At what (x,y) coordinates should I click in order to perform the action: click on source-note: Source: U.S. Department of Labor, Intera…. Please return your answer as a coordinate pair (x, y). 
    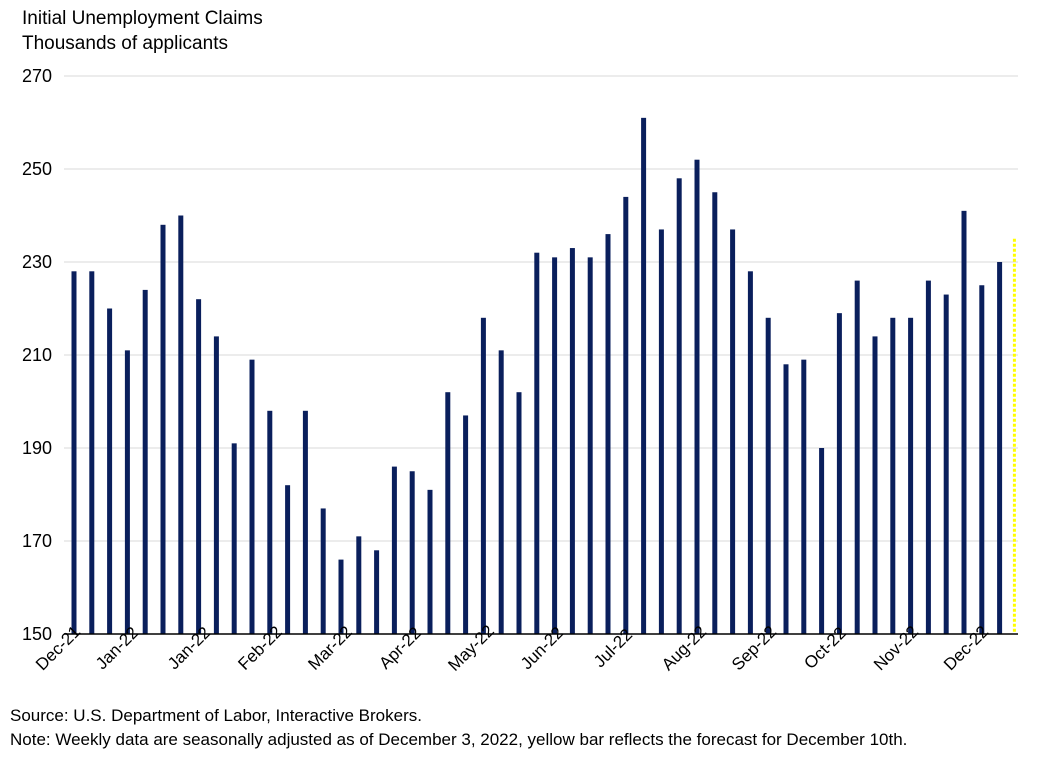
    Looking at the image, I should click on (216, 715).